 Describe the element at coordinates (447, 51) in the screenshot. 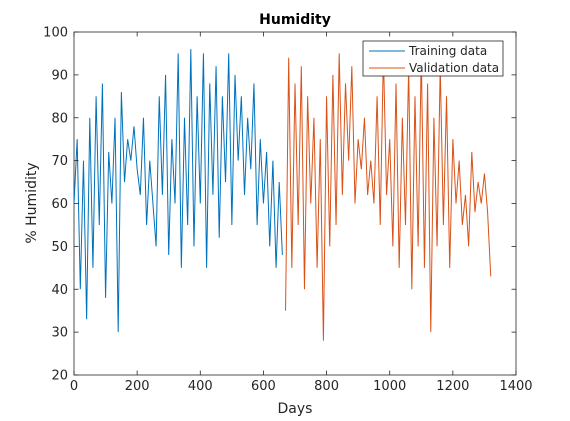

I see `legend-label-training: Training data` at that location.